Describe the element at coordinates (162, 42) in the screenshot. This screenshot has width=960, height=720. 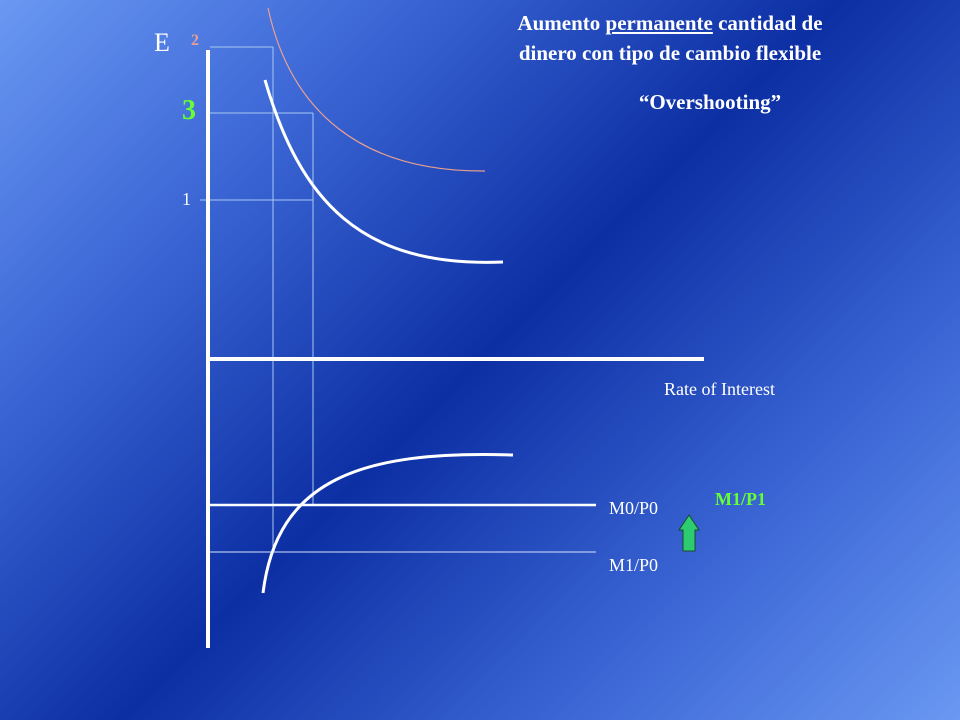
I see `y-axis-label: E` at that location.